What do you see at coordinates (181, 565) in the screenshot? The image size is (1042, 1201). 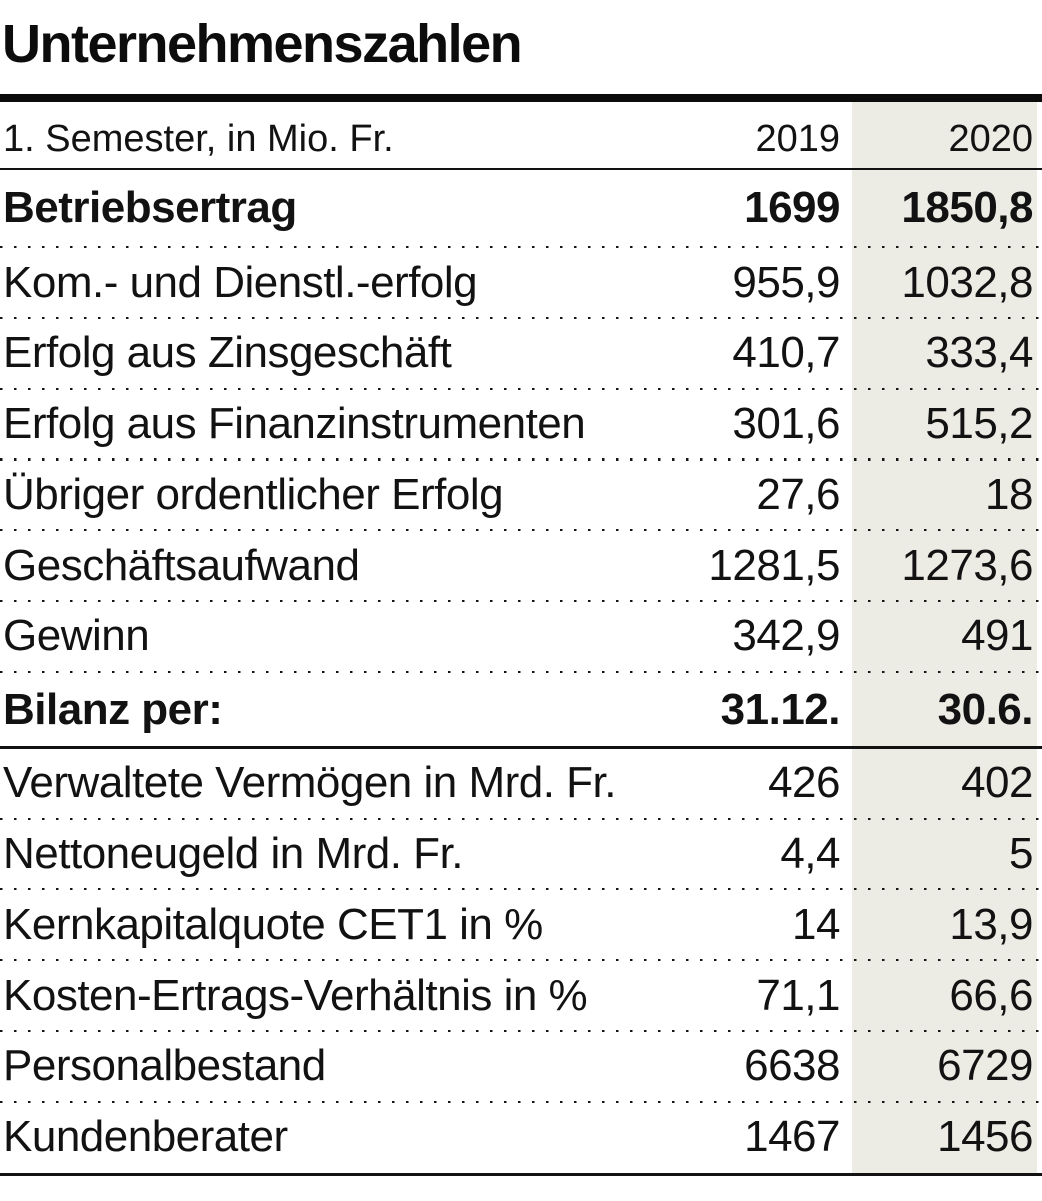 I see `row-label: Geschäftsaufwand` at bounding box center [181, 565].